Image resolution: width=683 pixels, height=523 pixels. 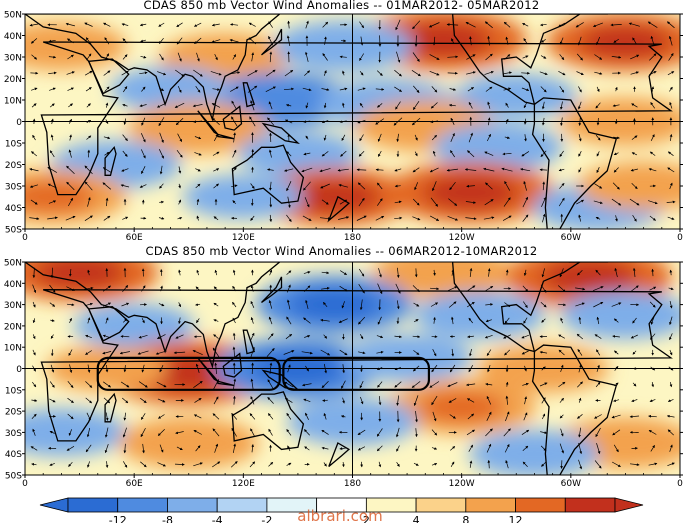 I want to click on colorbar-segment, so click(x=490, y=505).